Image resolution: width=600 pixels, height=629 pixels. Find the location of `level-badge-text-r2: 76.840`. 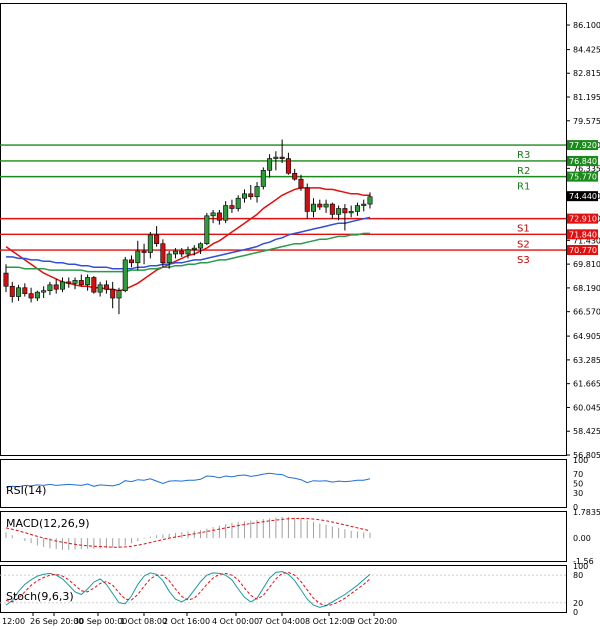

level-badge-text-r2: 76.840 is located at coordinates (583, 161).